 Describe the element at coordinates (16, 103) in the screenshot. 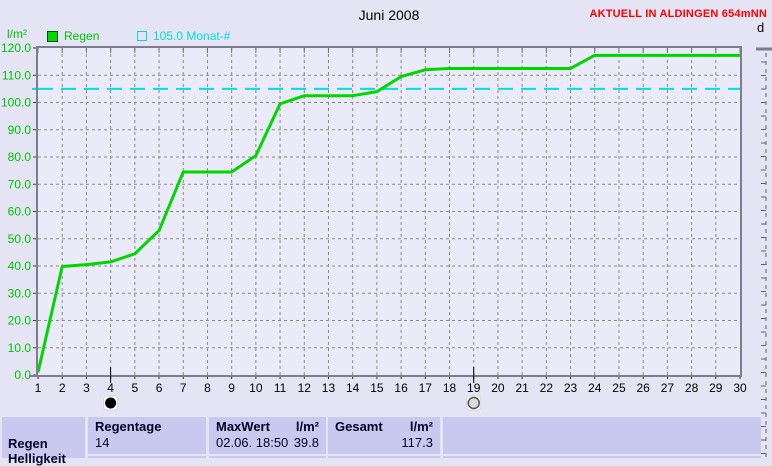

I see `y-tick-label: 100.0` at that location.